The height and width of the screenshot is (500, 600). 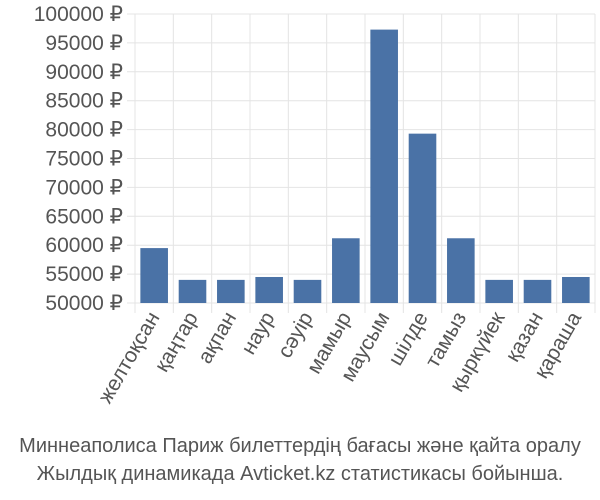 What do you see at coordinates (84, 303) in the screenshot?
I see `y-tick-label: 50000 ₽` at bounding box center [84, 303].